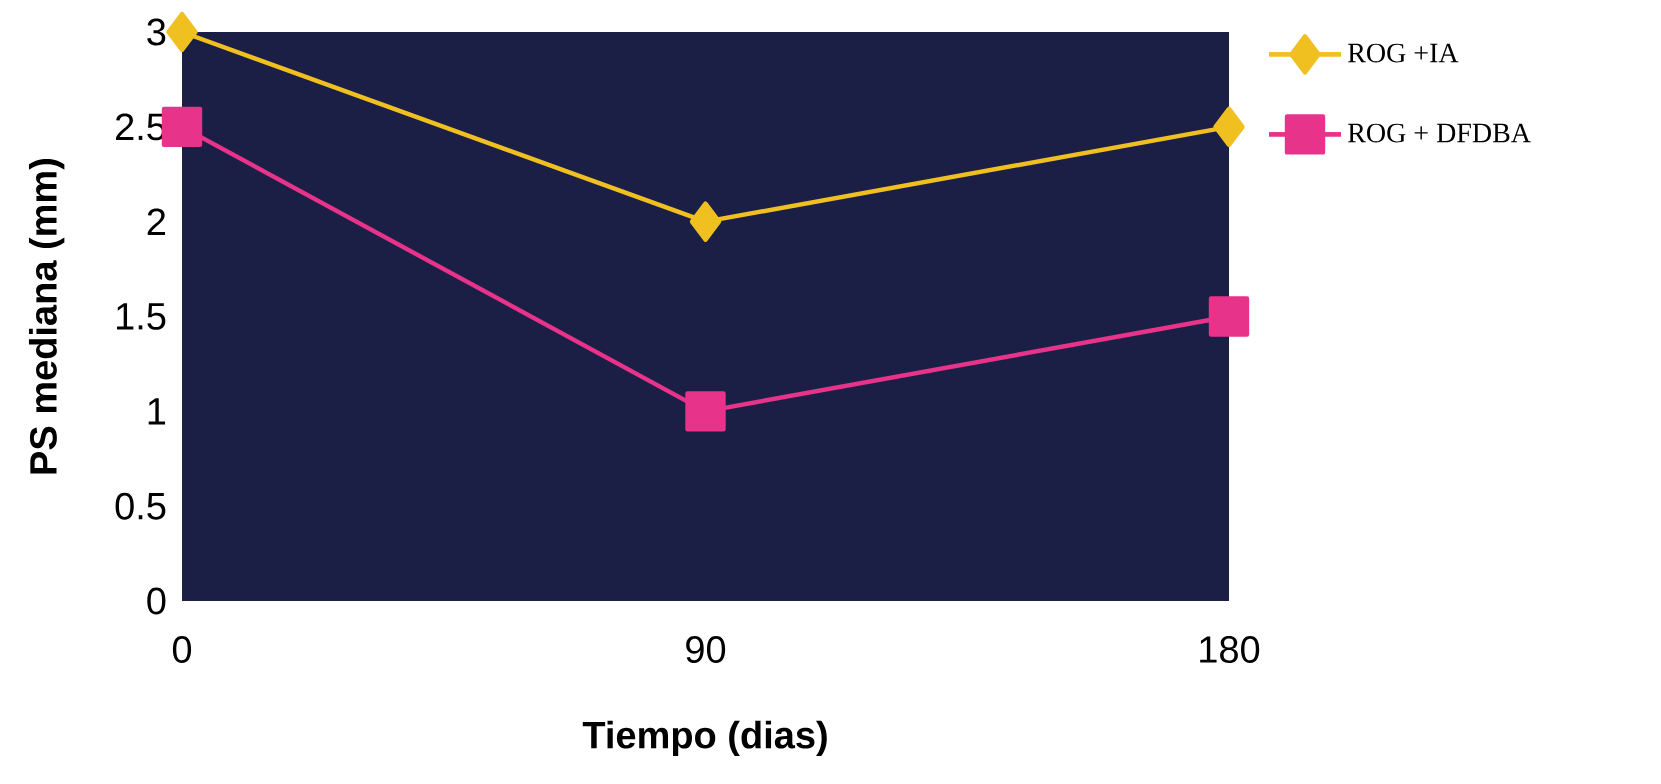 Image resolution: width=1661 pixels, height=784 pixels. What do you see at coordinates (706, 649) in the screenshot?
I see `x-tick-label: 90` at bounding box center [706, 649].